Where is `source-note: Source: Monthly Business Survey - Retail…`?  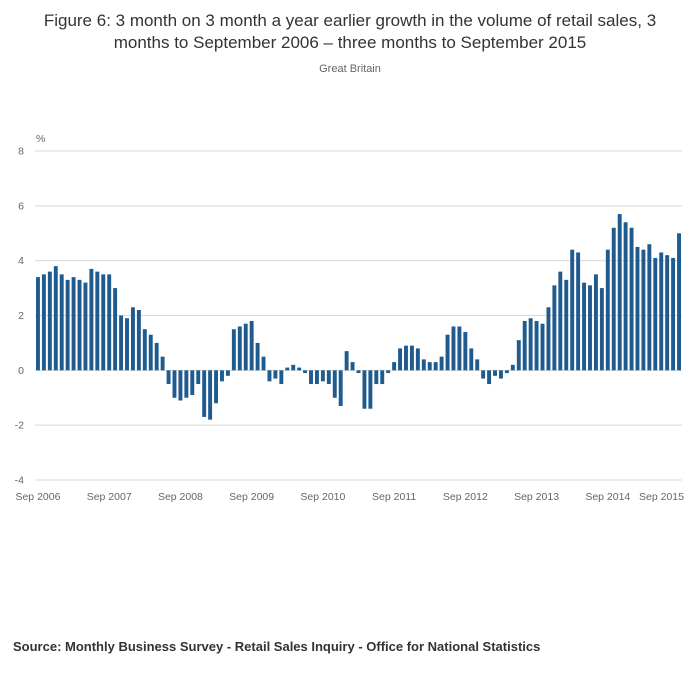
source-note: Source: Monthly Business Survey - Retail… is located at coordinates (277, 647).